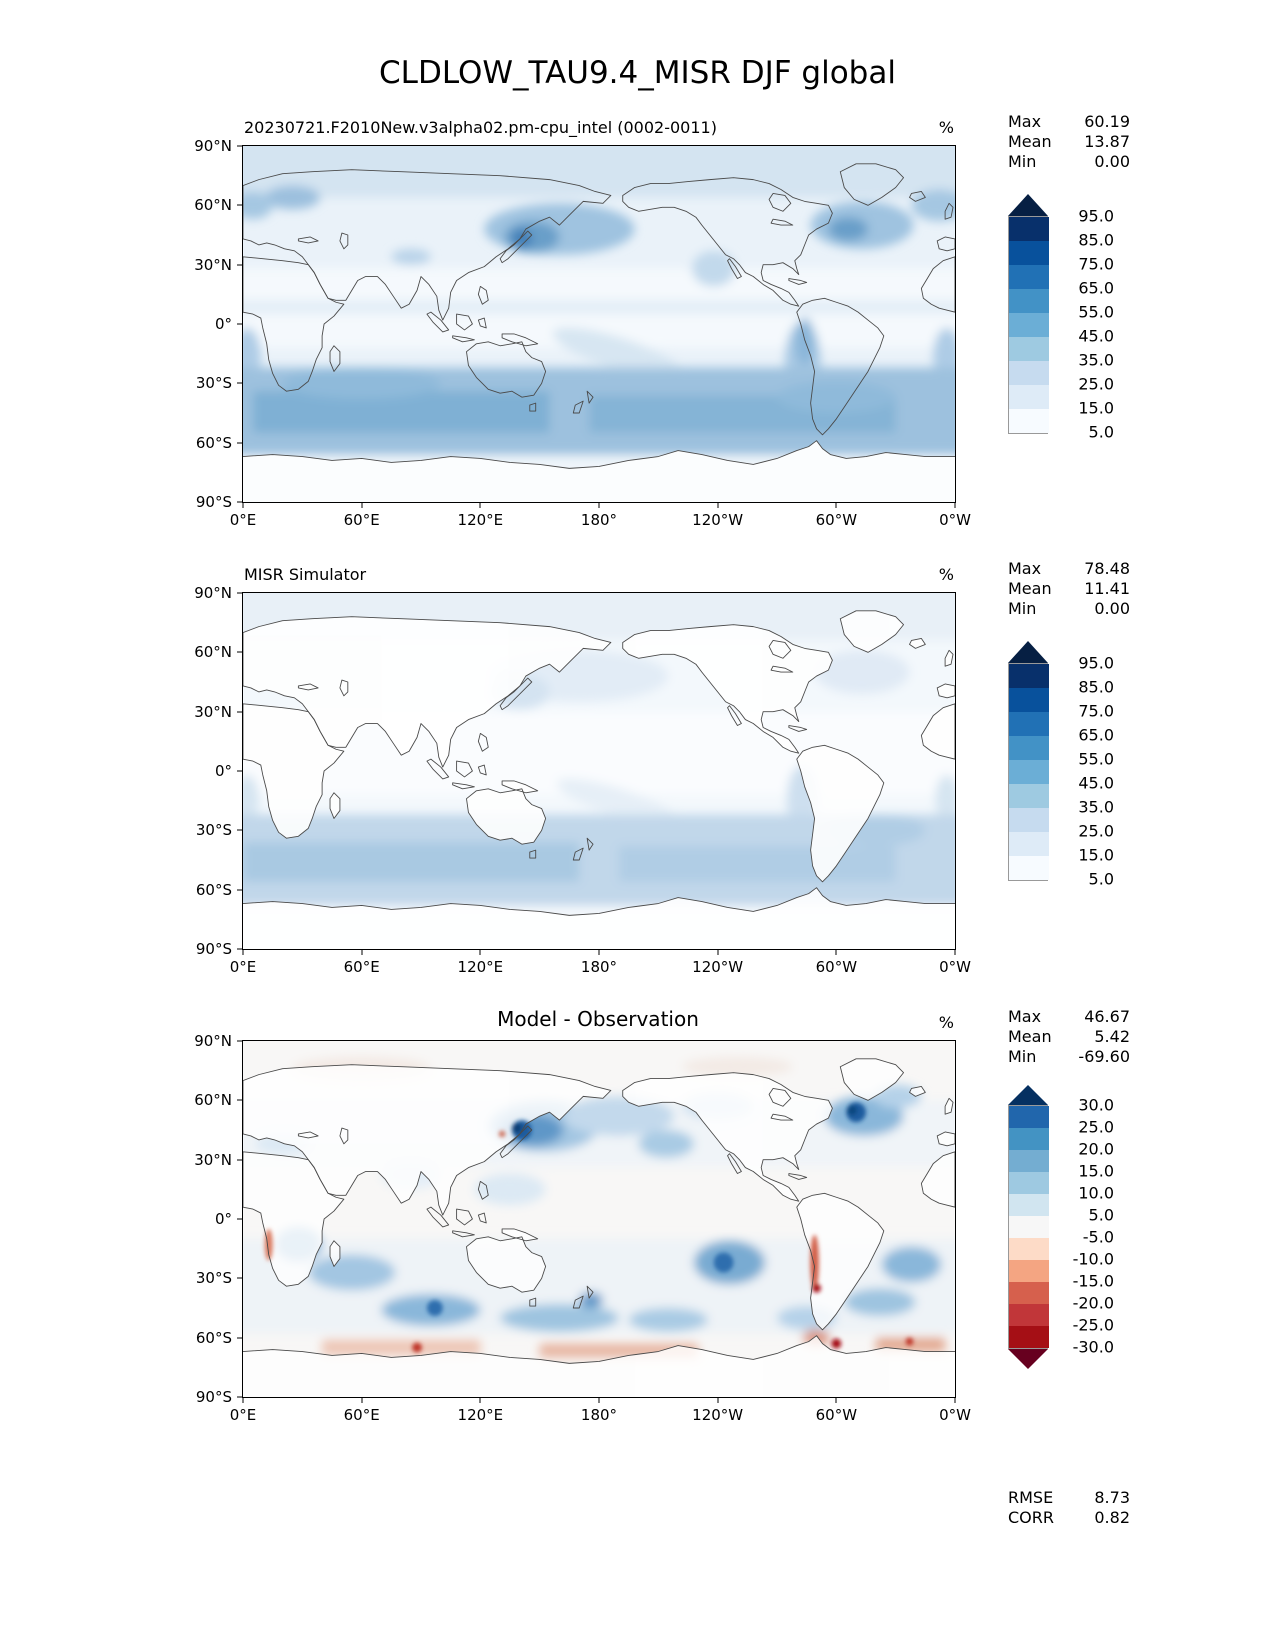 Image resolution: width=1275 pixels, height=1650 pixels. What do you see at coordinates (1069, 142) in the screenshot?
I see `stat-row-mean: Mean 13.87` at bounding box center [1069, 142].